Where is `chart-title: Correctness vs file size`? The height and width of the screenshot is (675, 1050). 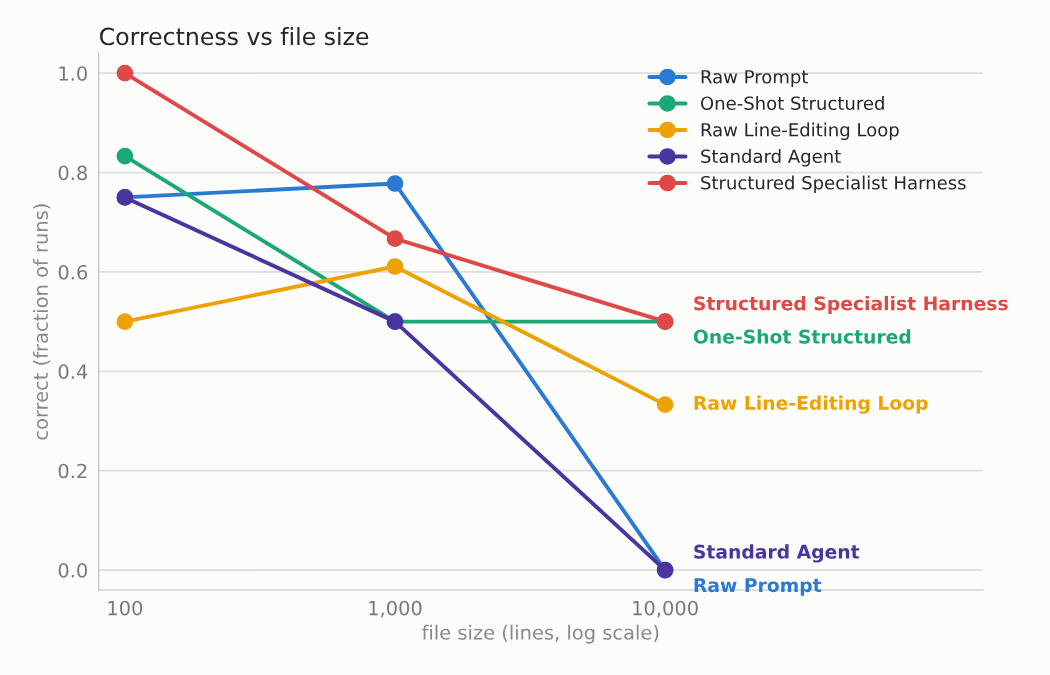 chart-title: Correctness vs file size is located at coordinates (234, 36).